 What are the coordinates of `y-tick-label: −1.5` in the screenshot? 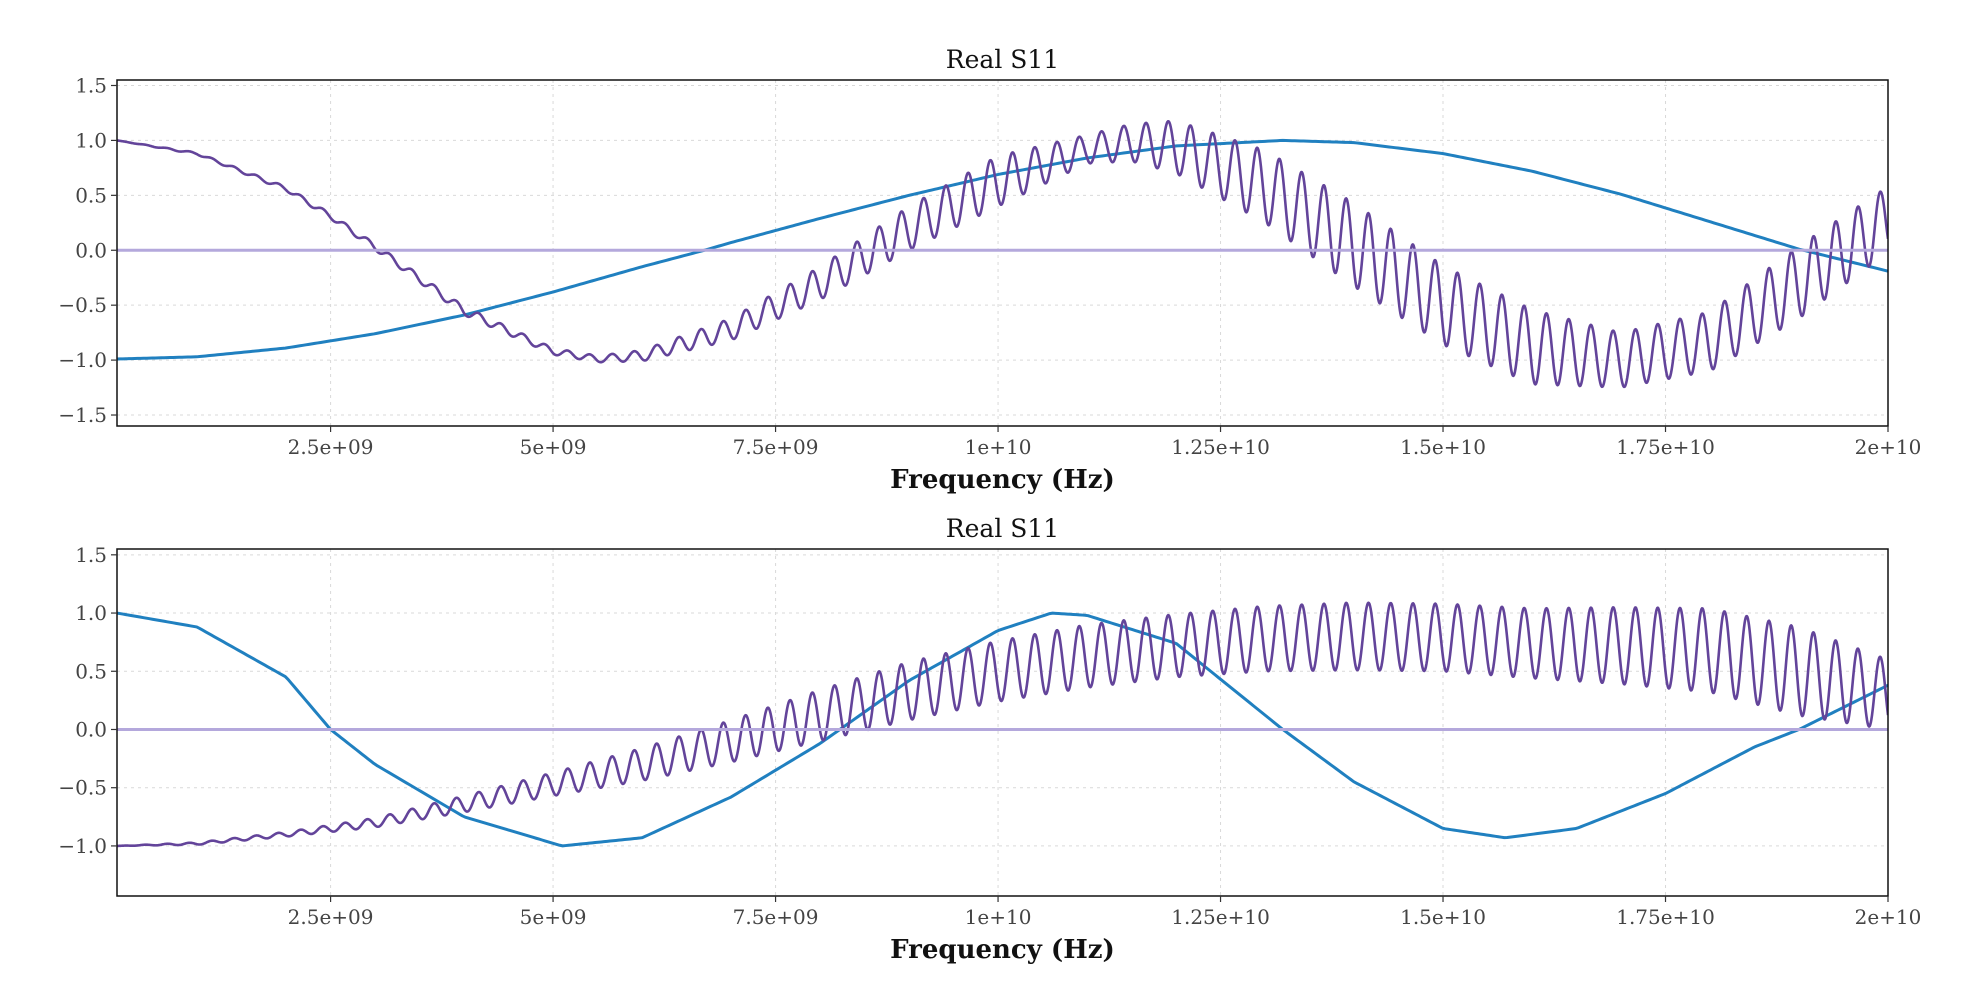 It's located at (82, 415).